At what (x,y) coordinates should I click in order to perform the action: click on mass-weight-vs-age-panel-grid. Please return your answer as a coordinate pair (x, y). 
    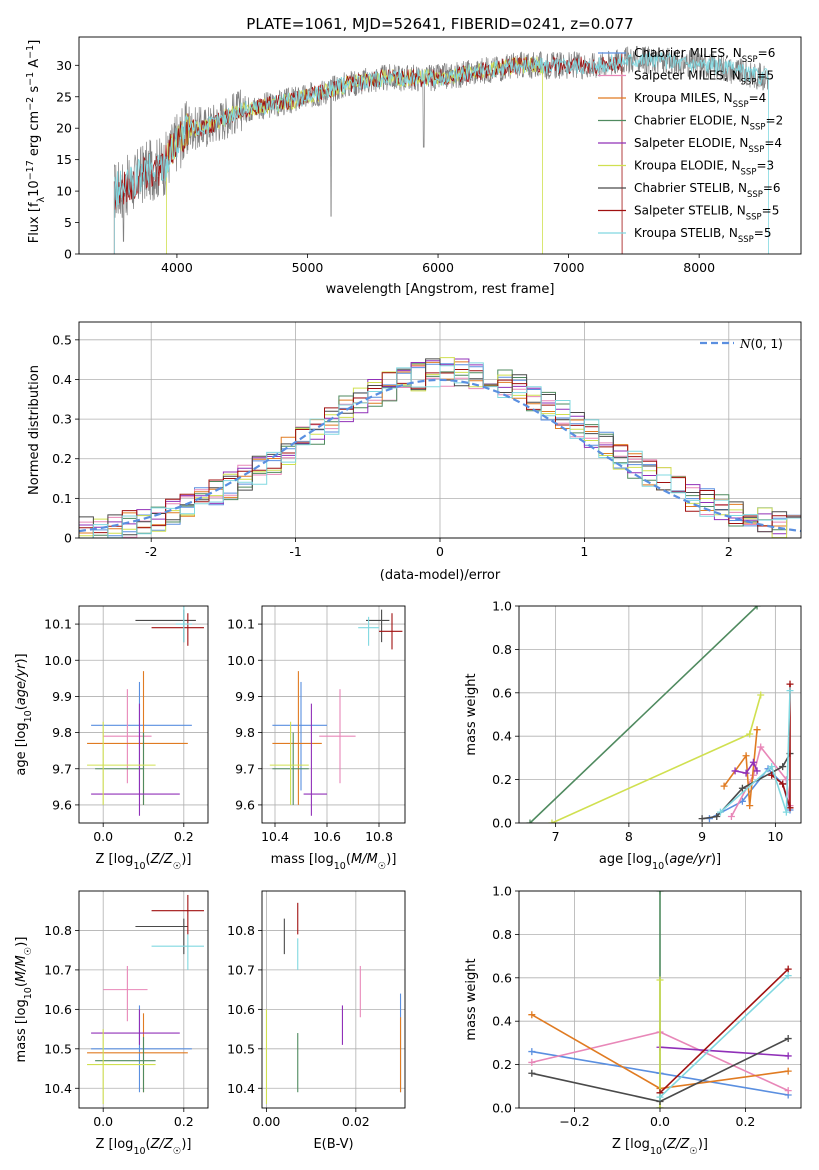
    Looking at the image, I should click on (660, 714).